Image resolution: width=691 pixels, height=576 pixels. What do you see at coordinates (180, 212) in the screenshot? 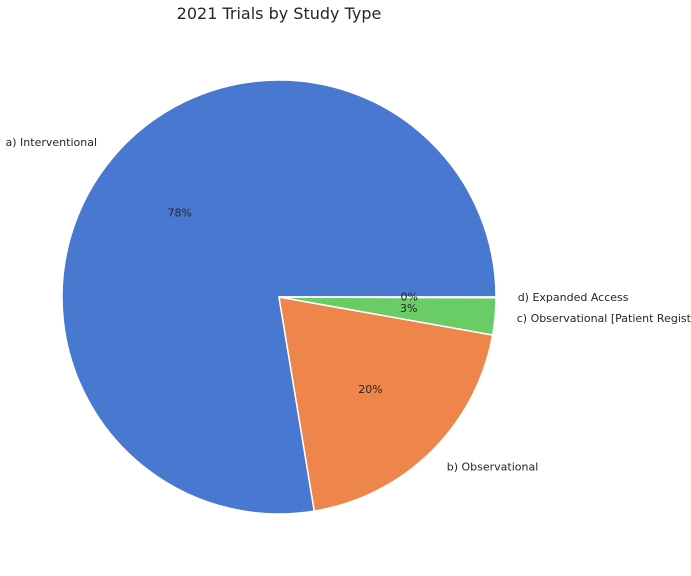
I see `percent-label-a-interventional: 78%` at bounding box center [180, 212].